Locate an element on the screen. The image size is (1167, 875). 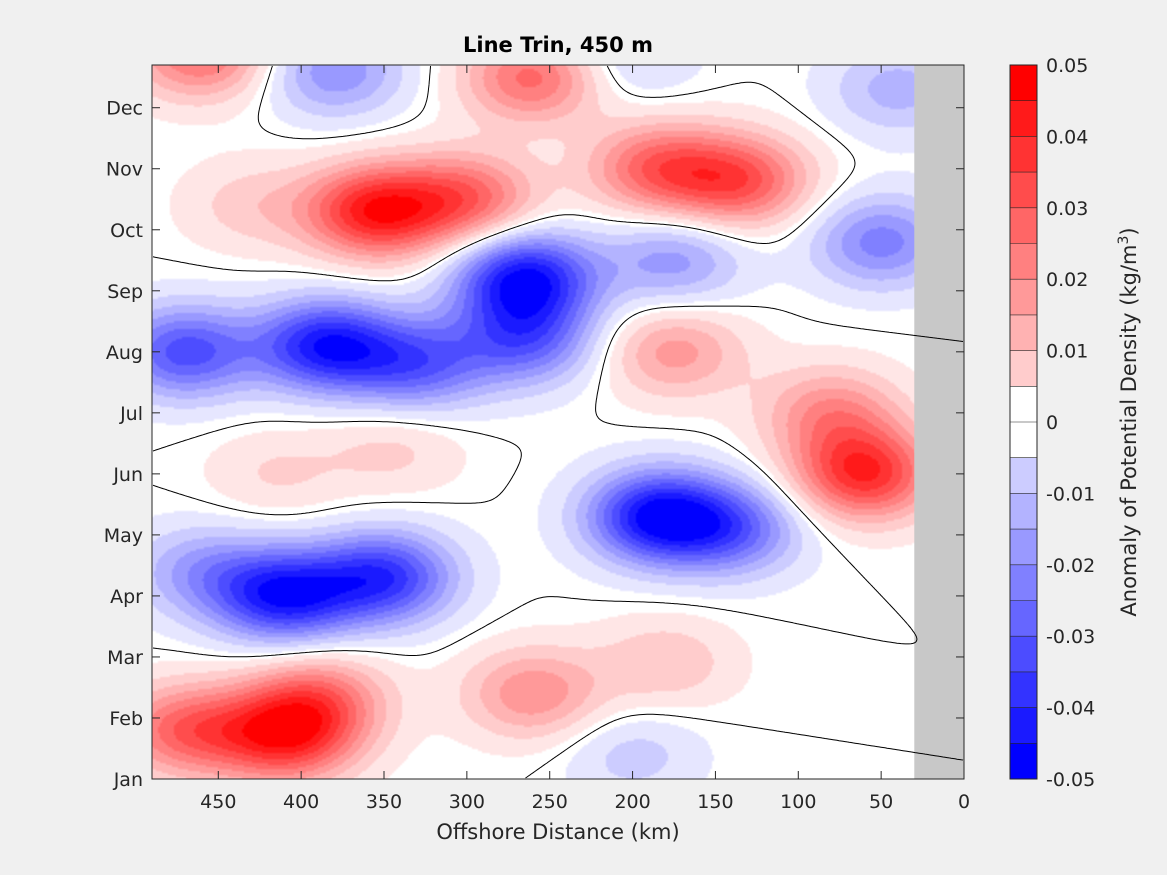
y-tick-label: Jun is located at coordinates (127, 475).